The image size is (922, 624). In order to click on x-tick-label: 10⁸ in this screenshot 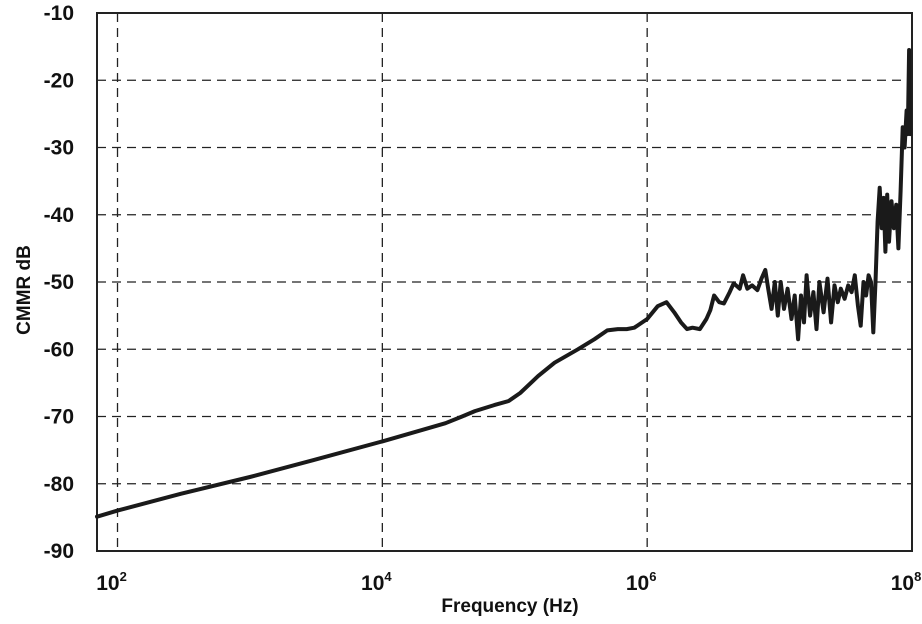, I will do `click(906, 582)`.